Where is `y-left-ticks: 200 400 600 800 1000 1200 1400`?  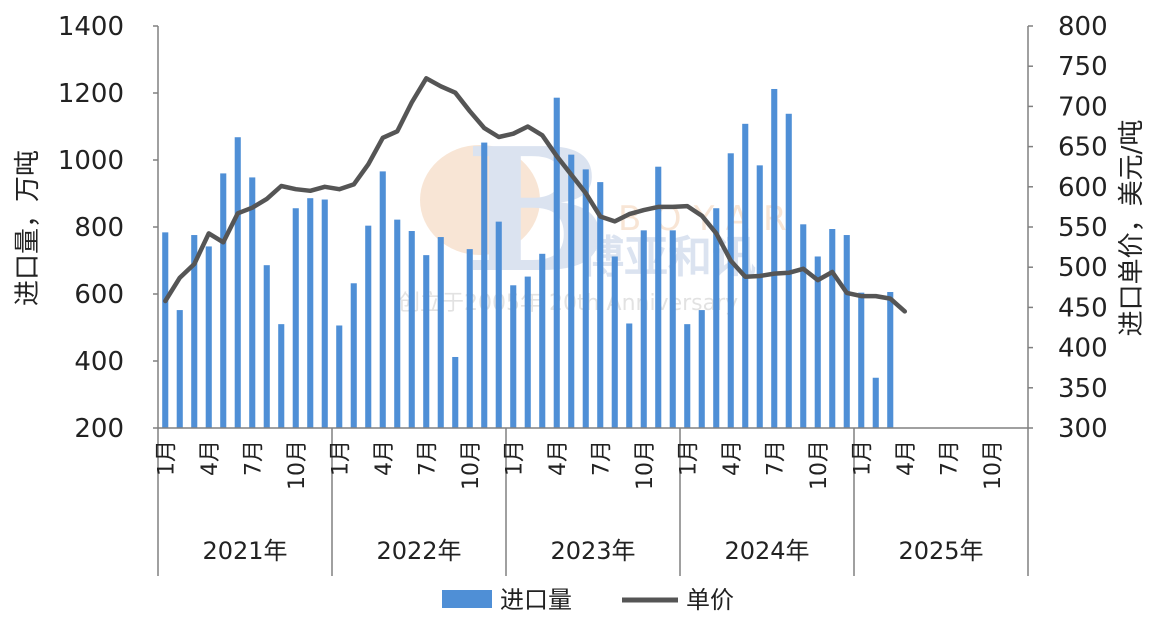 y-left-ticks: 200 400 600 800 1000 1200 1400 is located at coordinates (91, 228).